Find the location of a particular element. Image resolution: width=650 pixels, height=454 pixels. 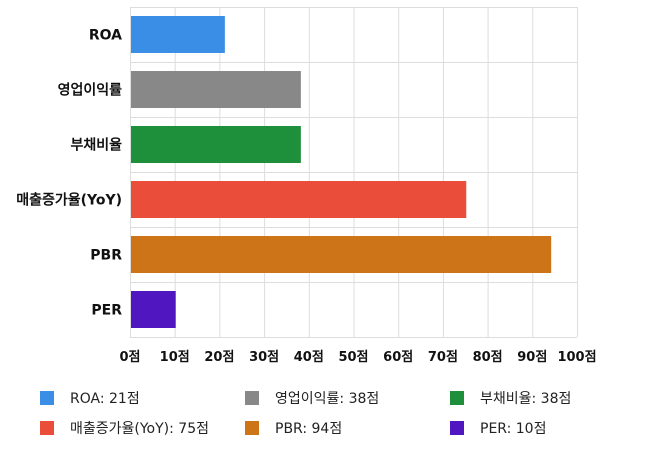

x-tick-label-6: 60점 is located at coordinates (398, 357).